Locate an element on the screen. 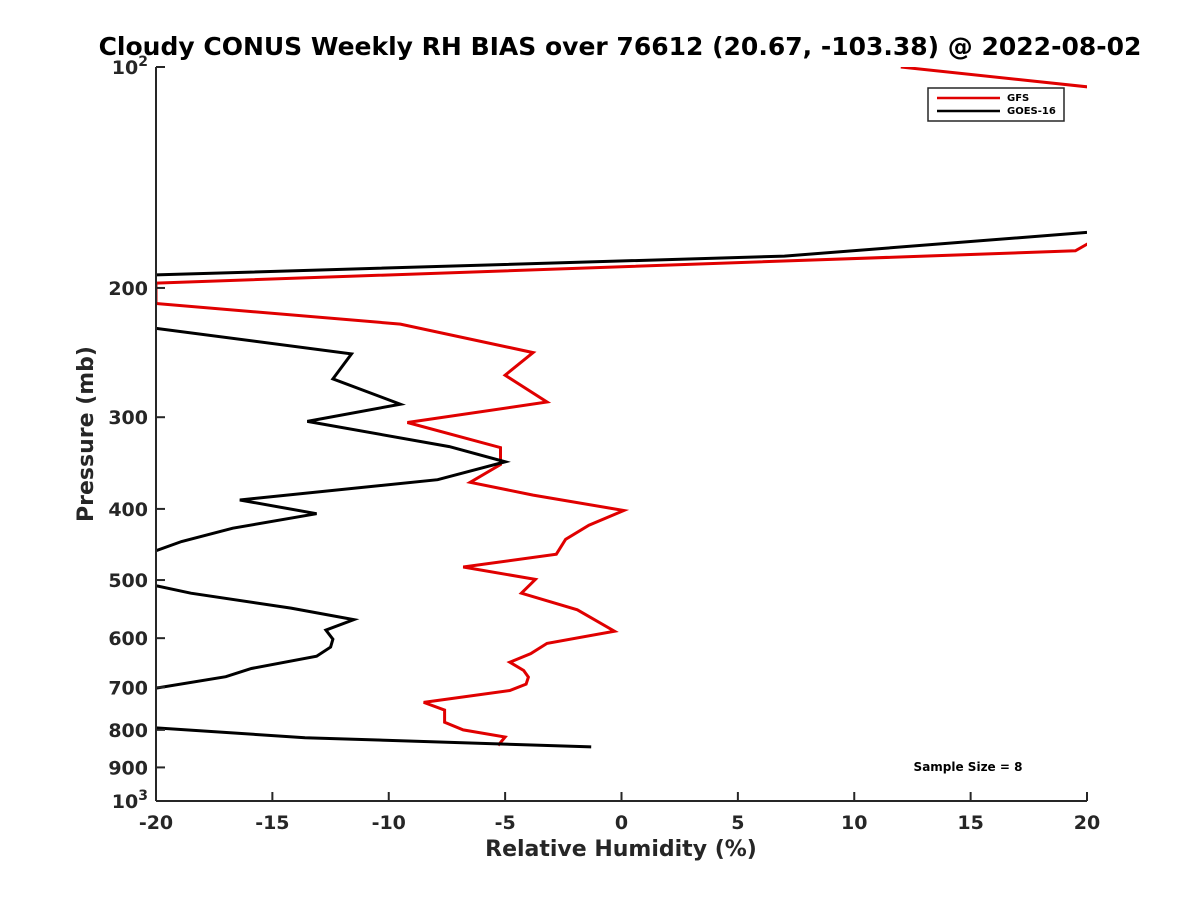  x-tick-label: 5 is located at coordinates (737, 823).